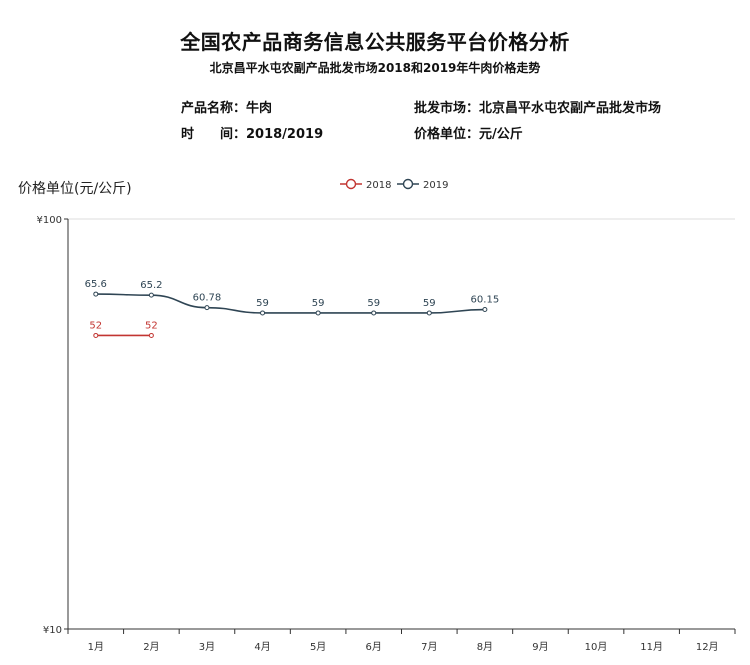 This screenshot has height=665, width=750. I want to click on x-tick-label: 4月, so click(262, 647).